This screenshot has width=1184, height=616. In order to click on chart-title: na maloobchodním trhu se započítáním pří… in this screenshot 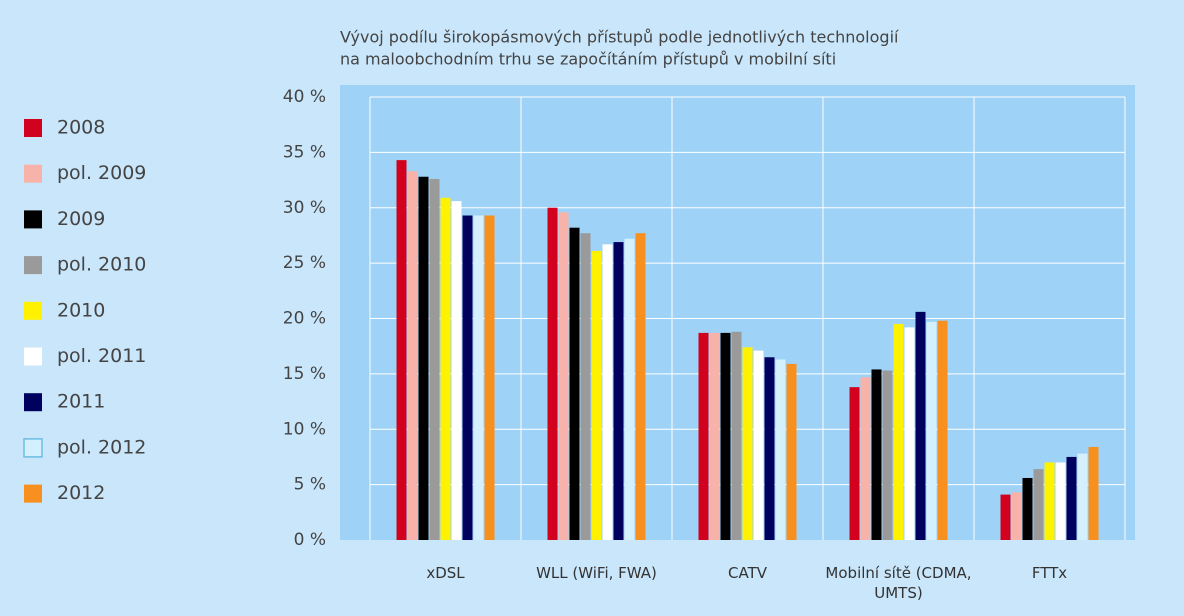, I will do `click(588, 59)`.